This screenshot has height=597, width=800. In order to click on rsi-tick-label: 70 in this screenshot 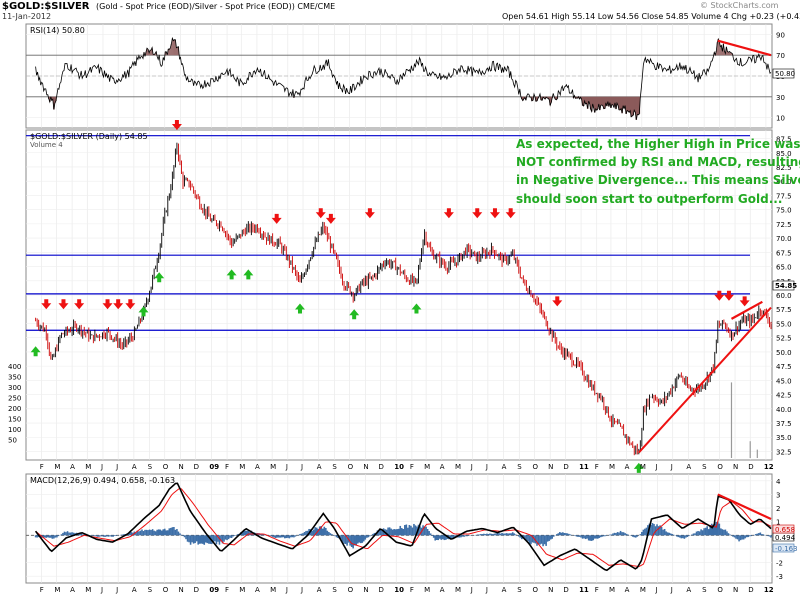, I will do `click(780, 56)`.